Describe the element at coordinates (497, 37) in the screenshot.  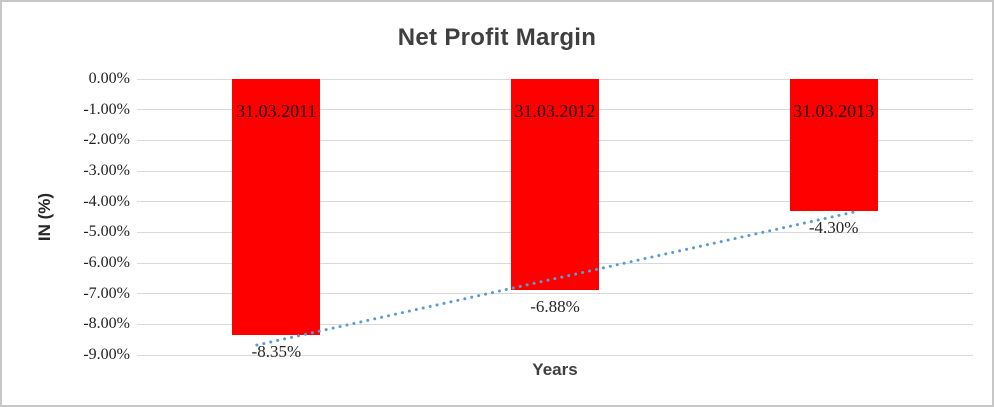
I see `chart-title: Net Profit Margin` at that location.